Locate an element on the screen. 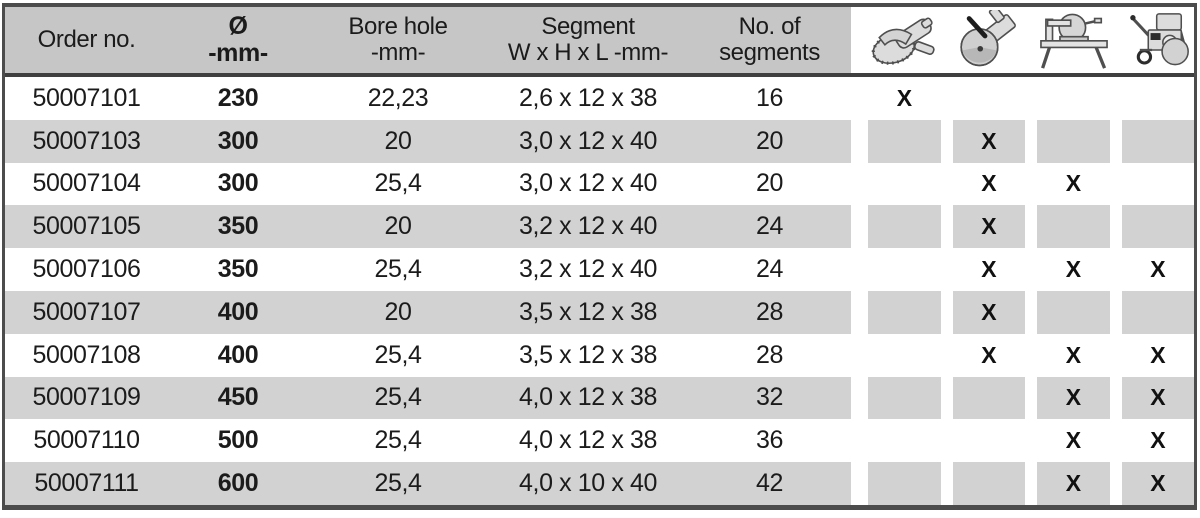  order-no-cell: 50007111 is located at coordinates (86, 483).